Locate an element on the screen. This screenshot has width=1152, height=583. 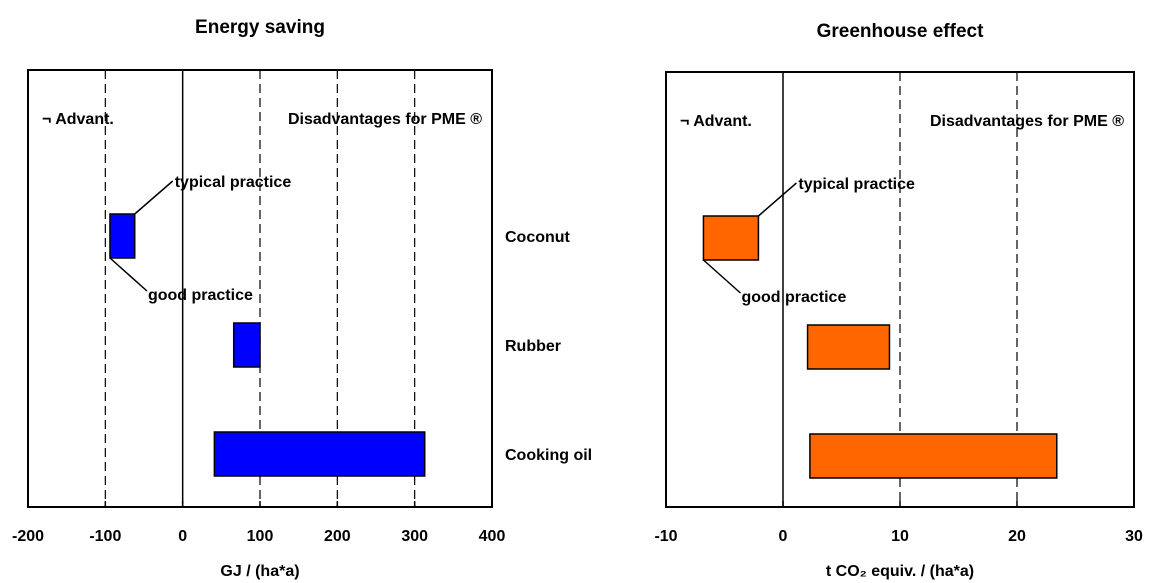
x-tick-label: 20 is located at coordinates (1017, 536).